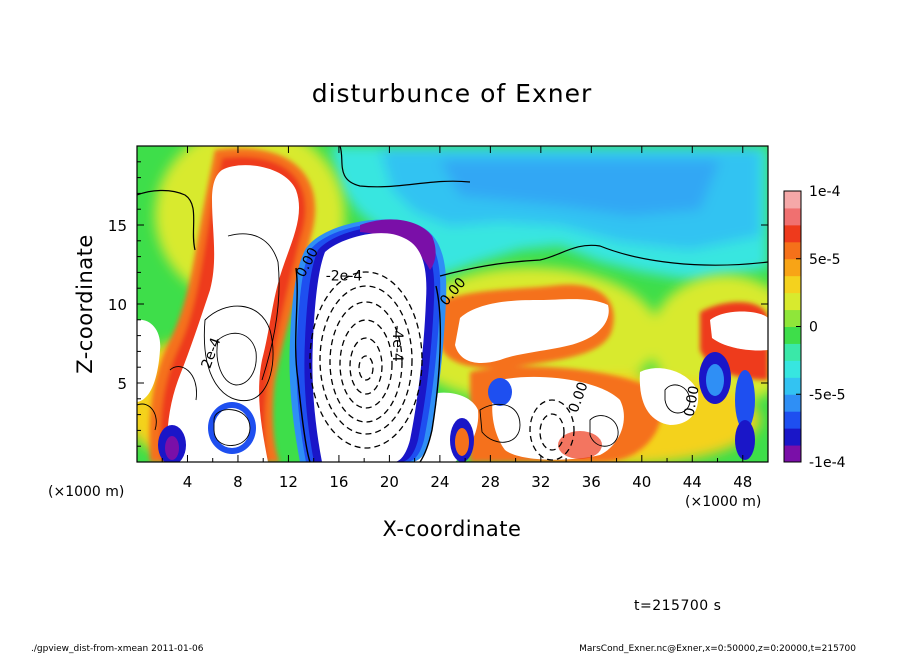 The width and height of the screenshot is (904, 658). I want to click on x-tick-label: 4, so click(188, 482).